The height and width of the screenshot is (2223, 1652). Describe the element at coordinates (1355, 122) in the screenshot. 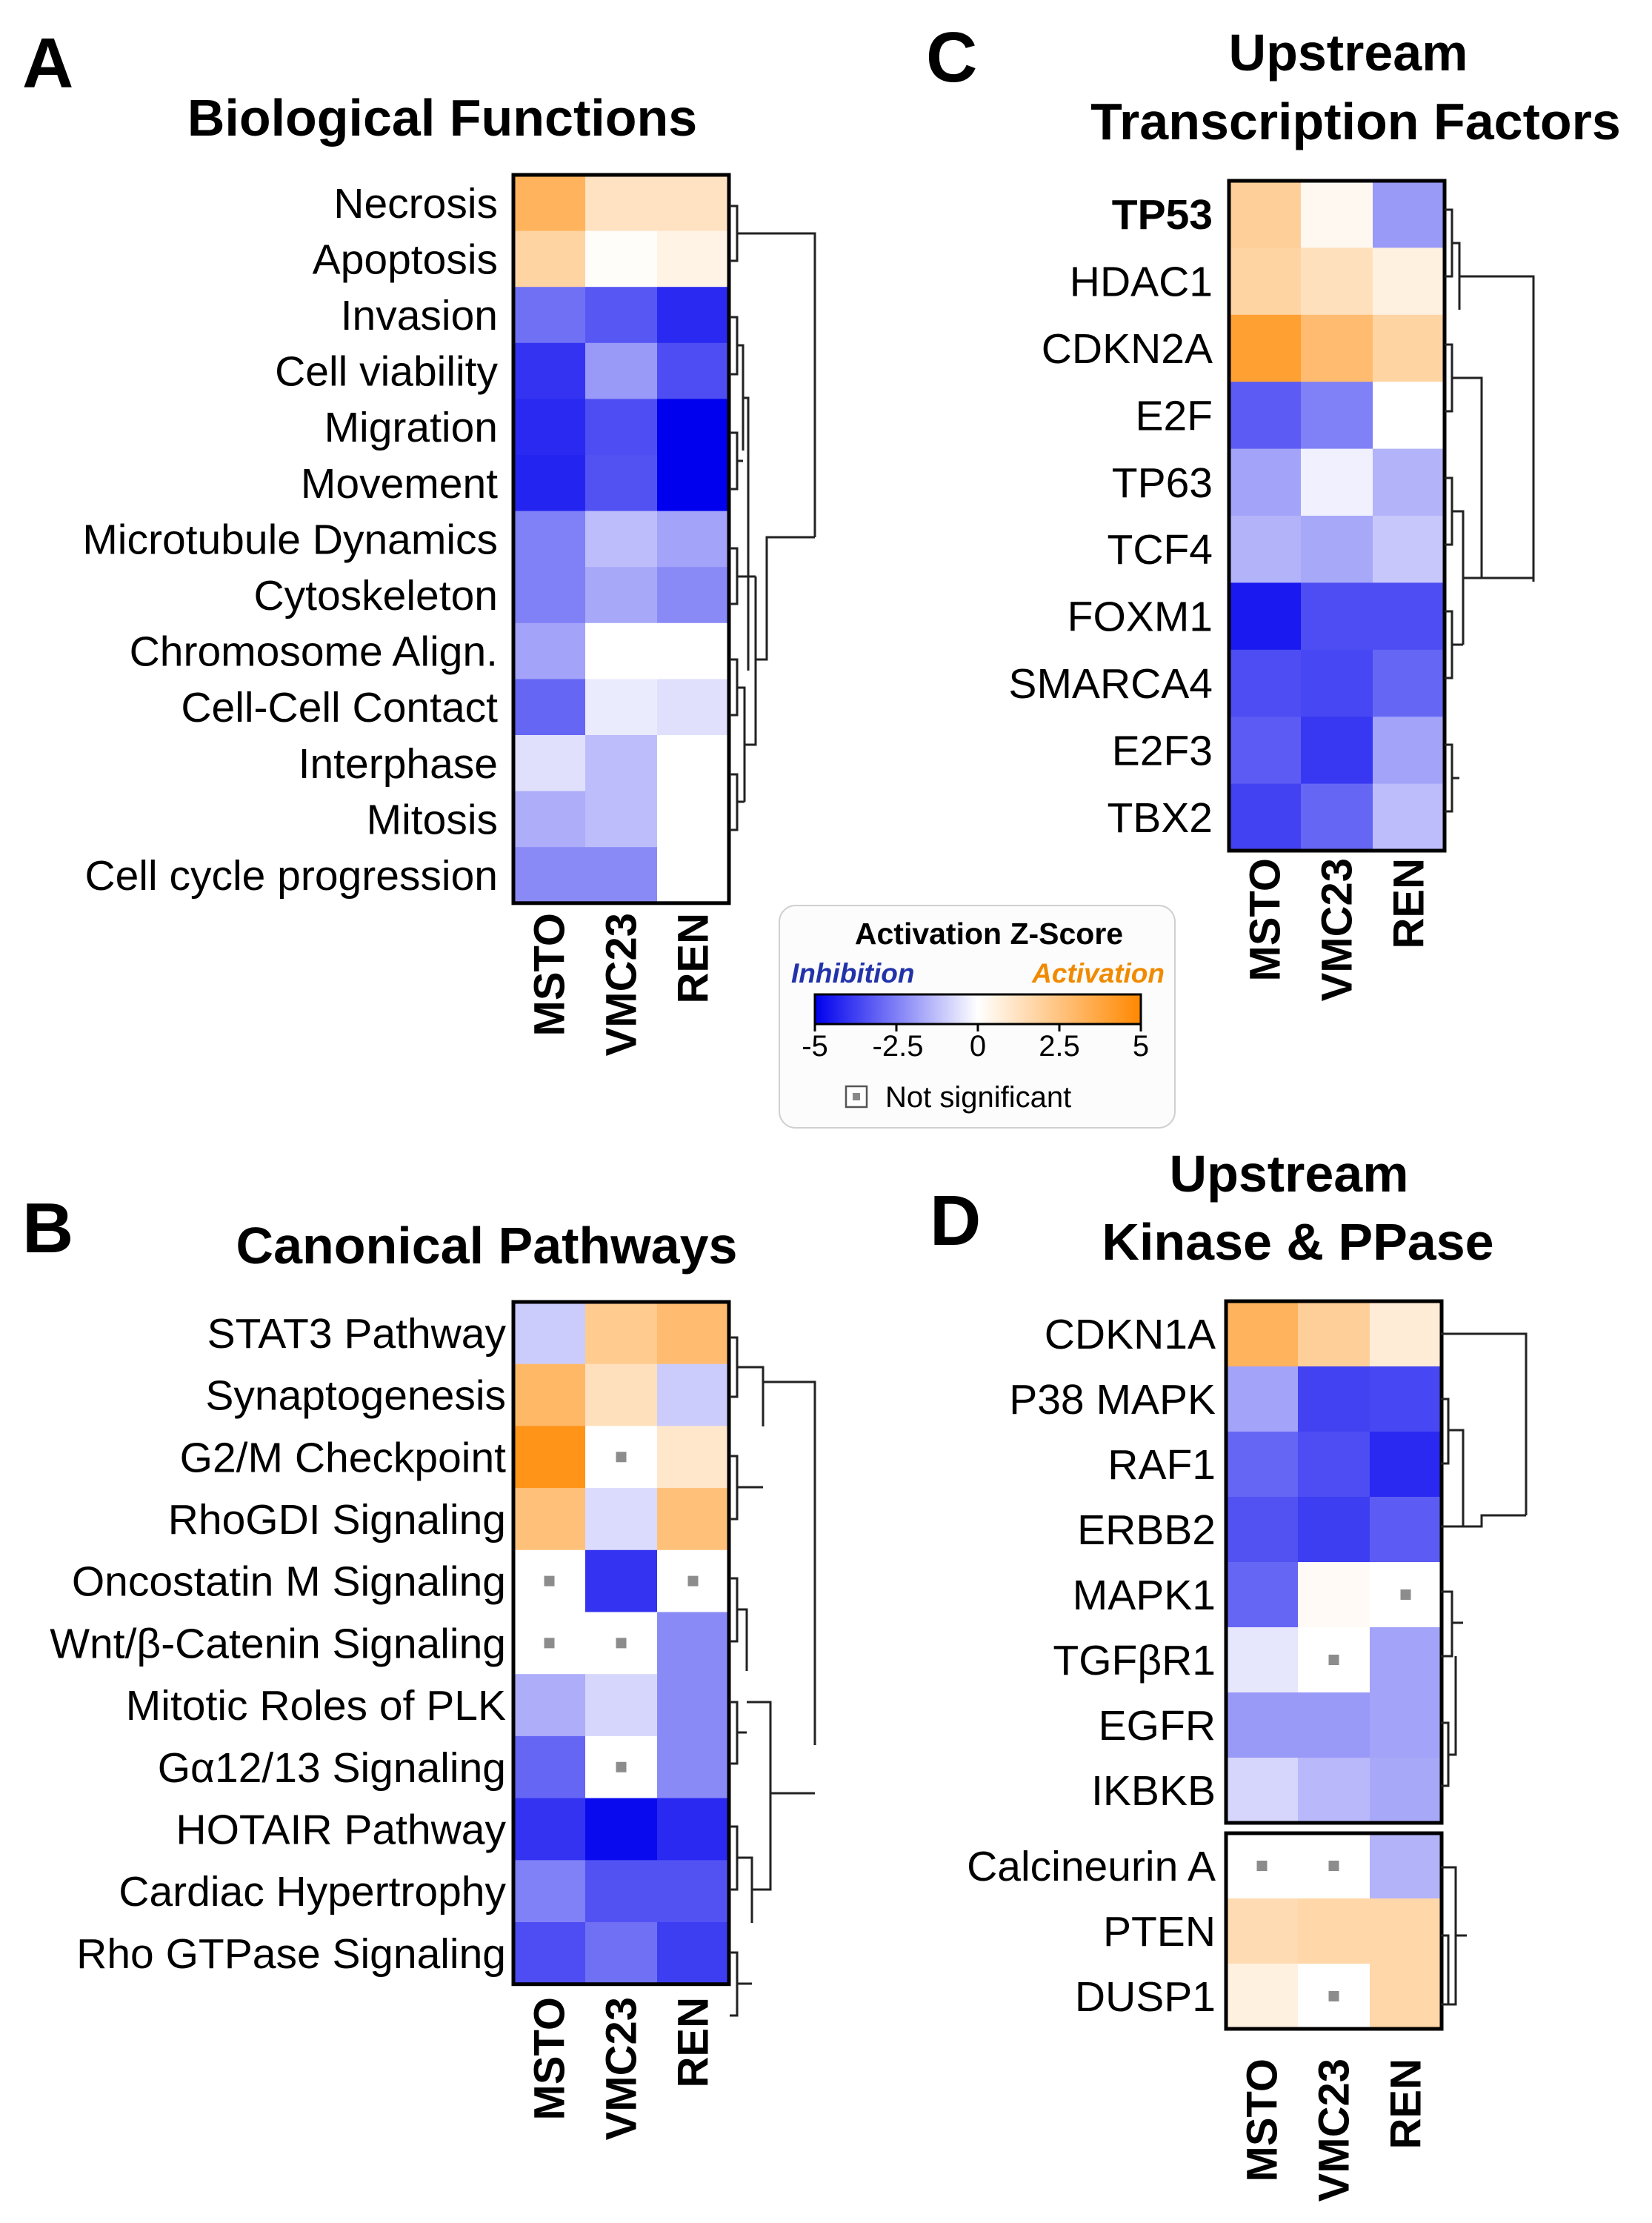

I see `title-panel-c-line-2: Transcription Factors` at that location.